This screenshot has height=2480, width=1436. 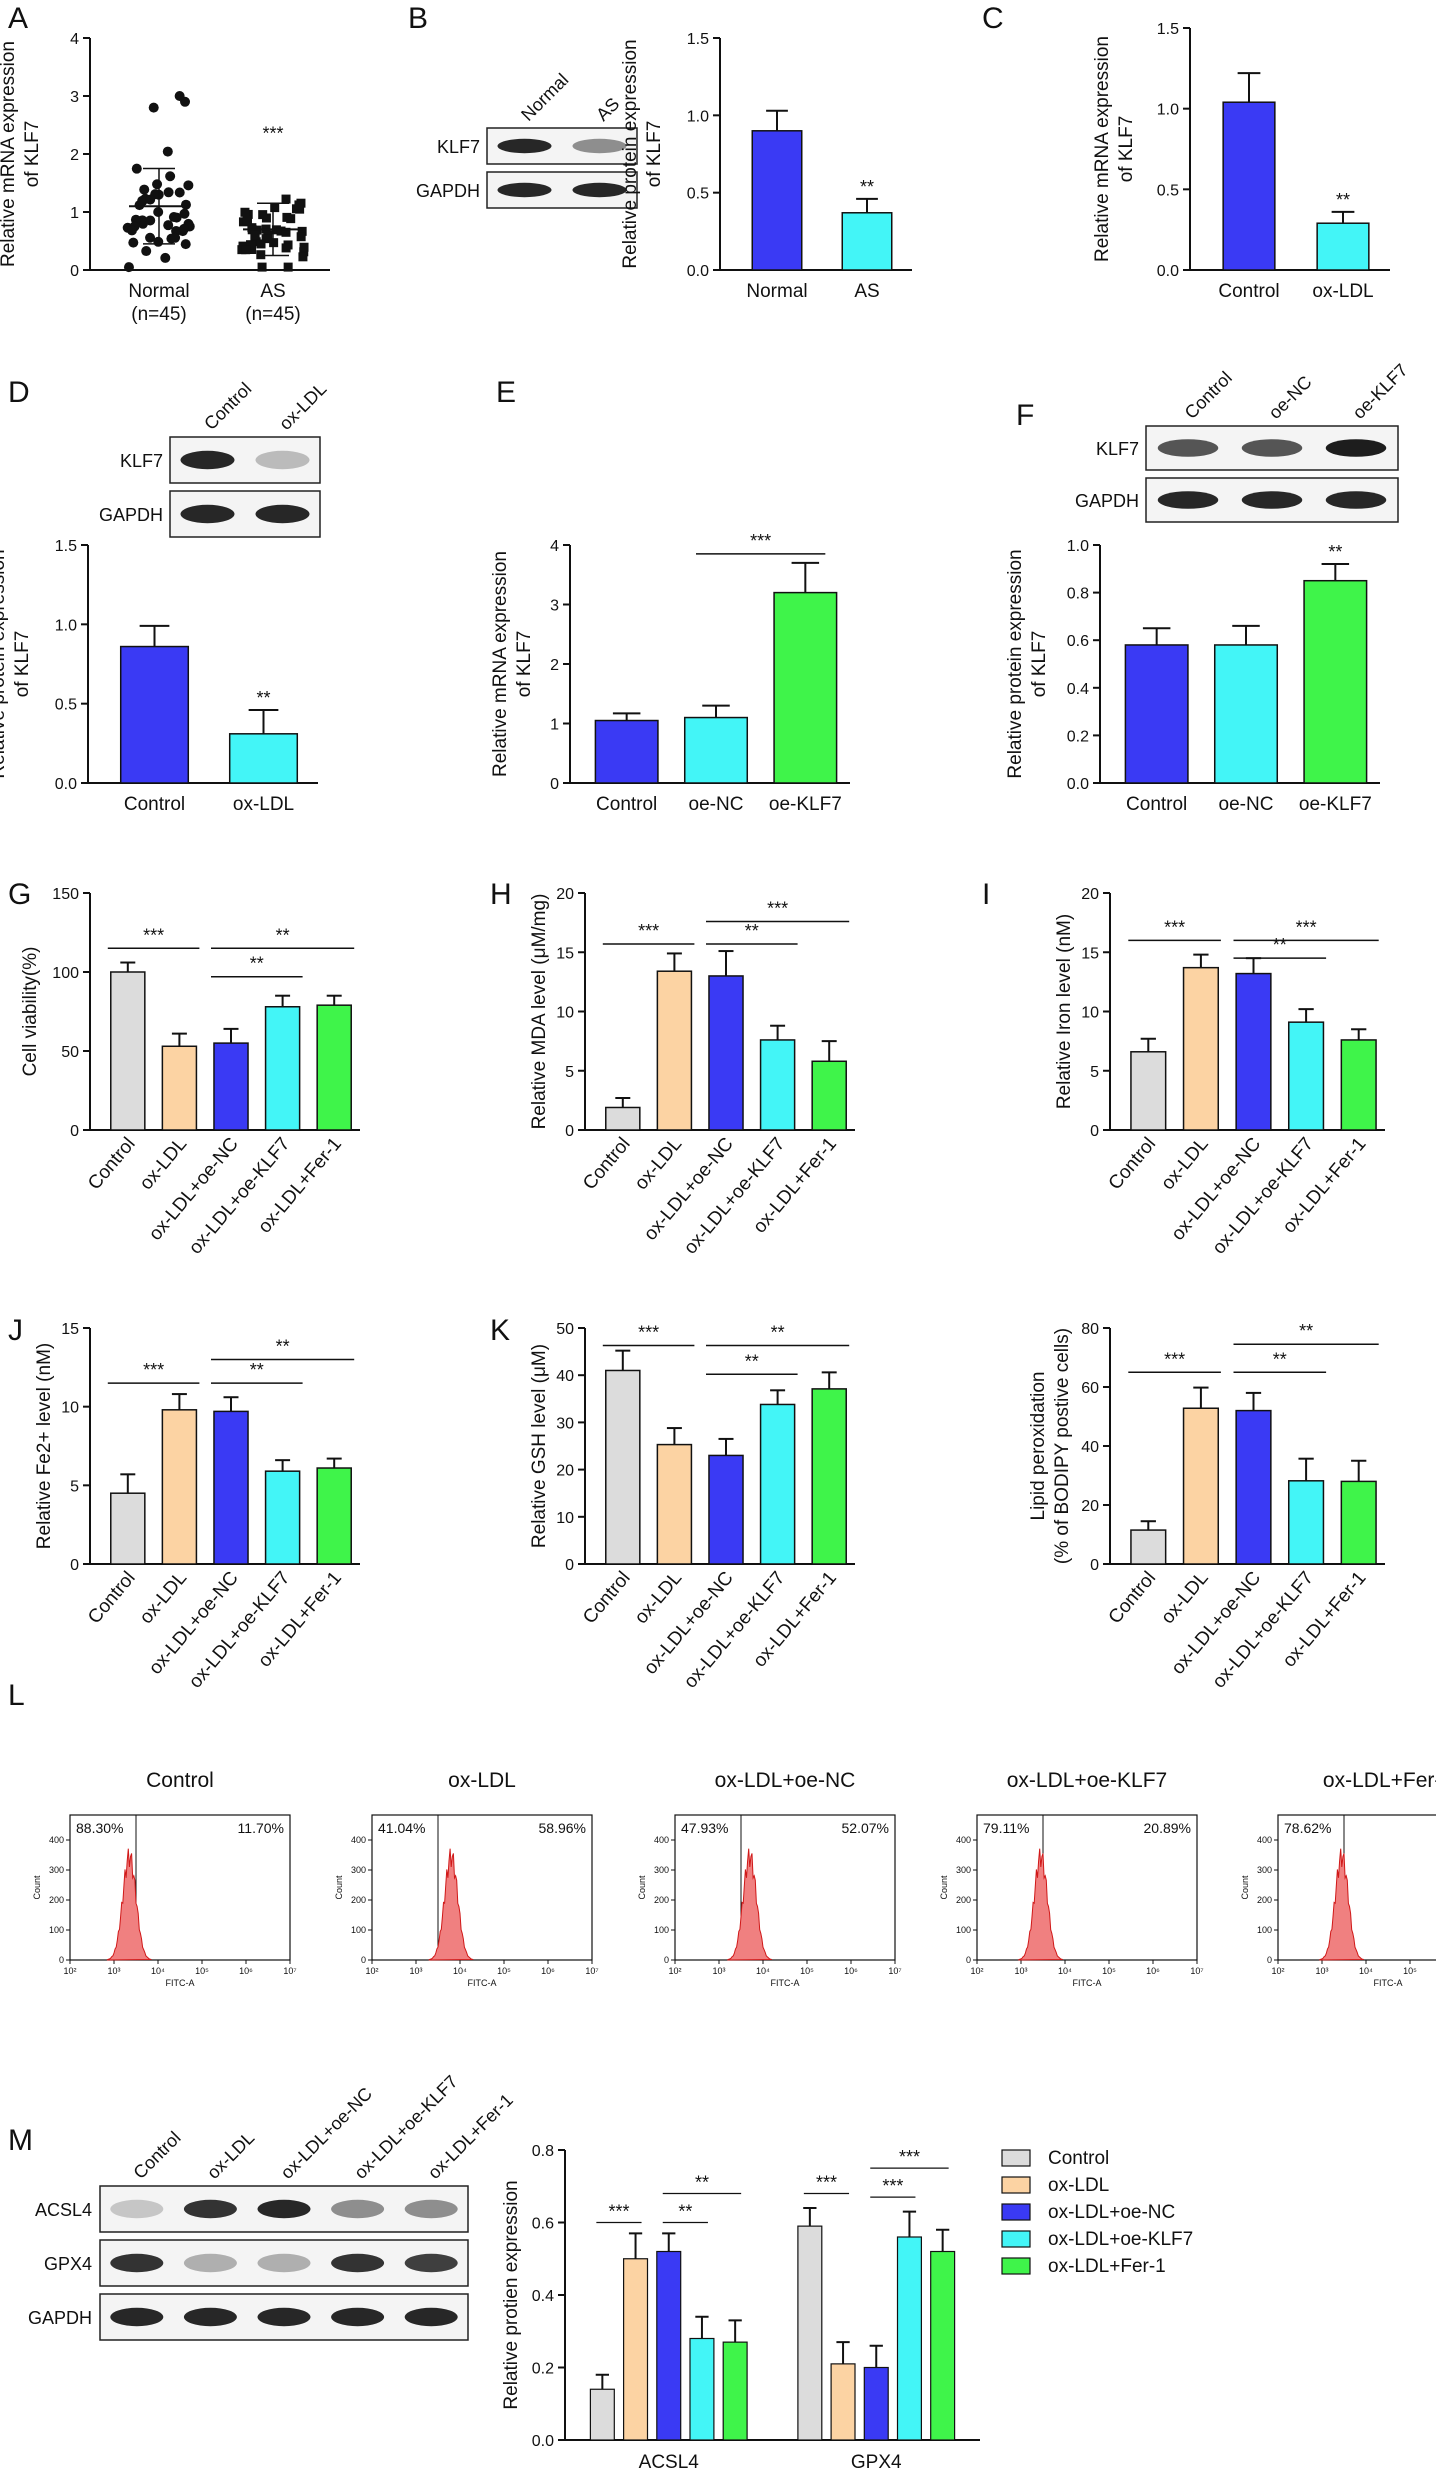 What do you see at coordinates (539, 1012) in the screenshot?
I see `y-axis-label-H: Relative MDA level (μM/mg)` at bounding box center [539, 1012].